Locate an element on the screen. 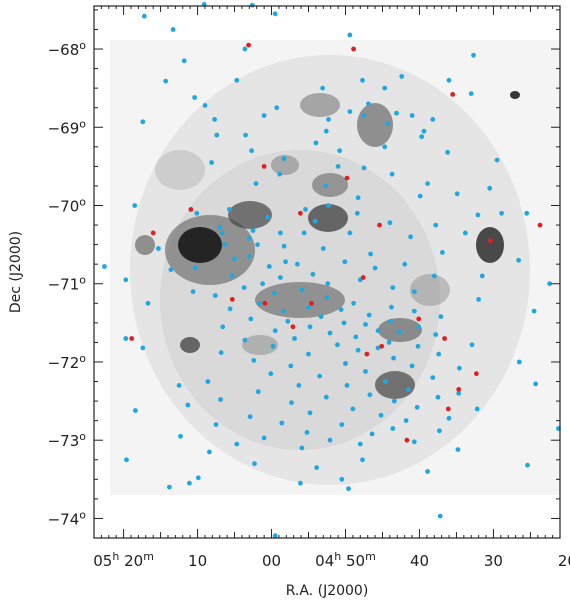  x-tick-label: 30 is located at coordinates (493, 561).